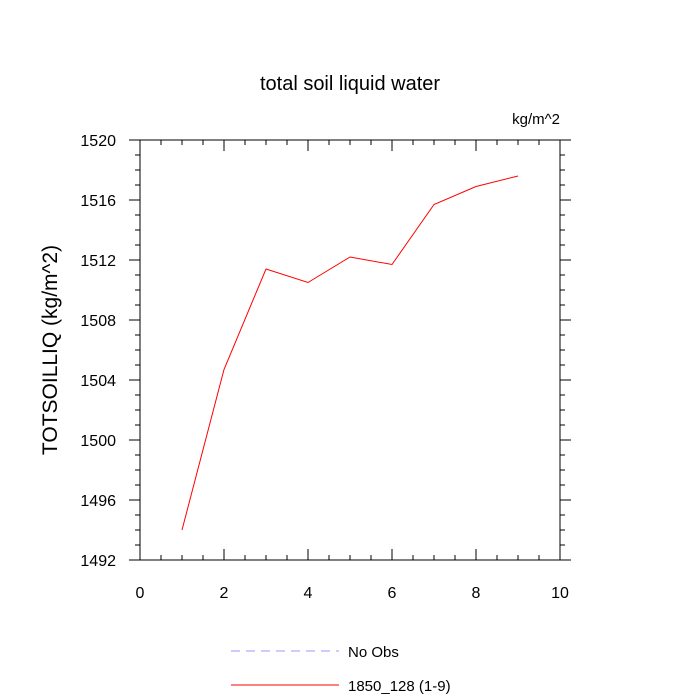 The image size is (700, 700). Describe the element at coordinates (476, 593) in the screenshot. I see `x-tick-label: 8` at that location.